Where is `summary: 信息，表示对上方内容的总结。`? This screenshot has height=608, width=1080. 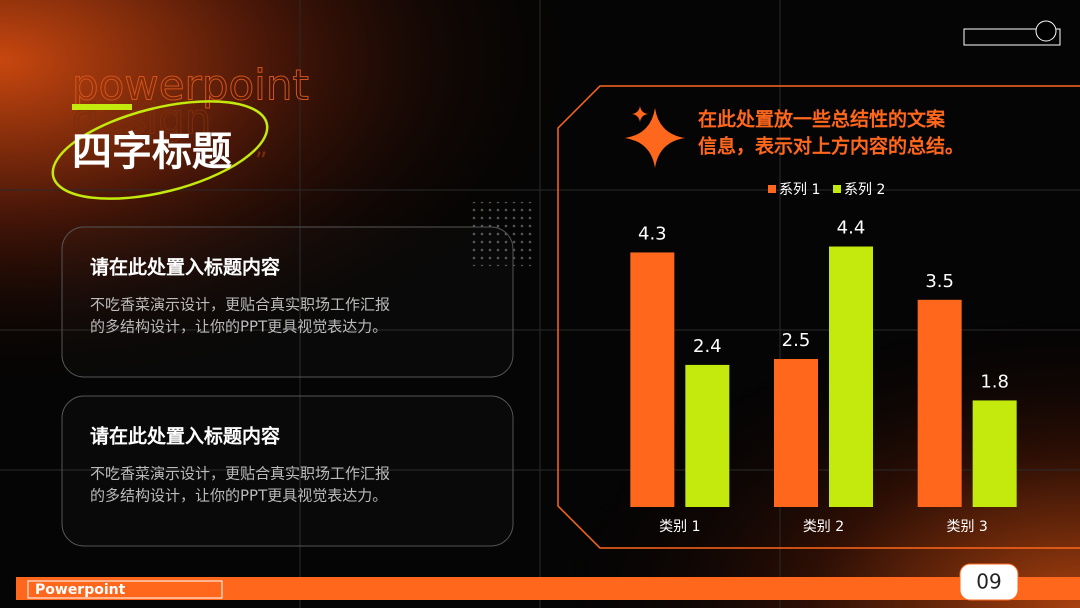
summary: 信息，表示对上方内容的总结。 is located at coordinates (831, 146).